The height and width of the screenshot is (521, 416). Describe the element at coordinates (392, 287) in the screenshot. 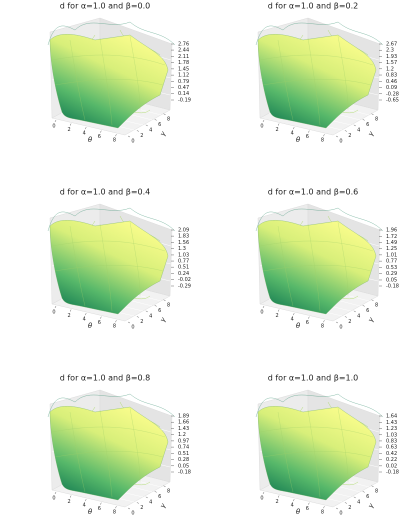

I see `z-tick-label: -0.18` at that location.